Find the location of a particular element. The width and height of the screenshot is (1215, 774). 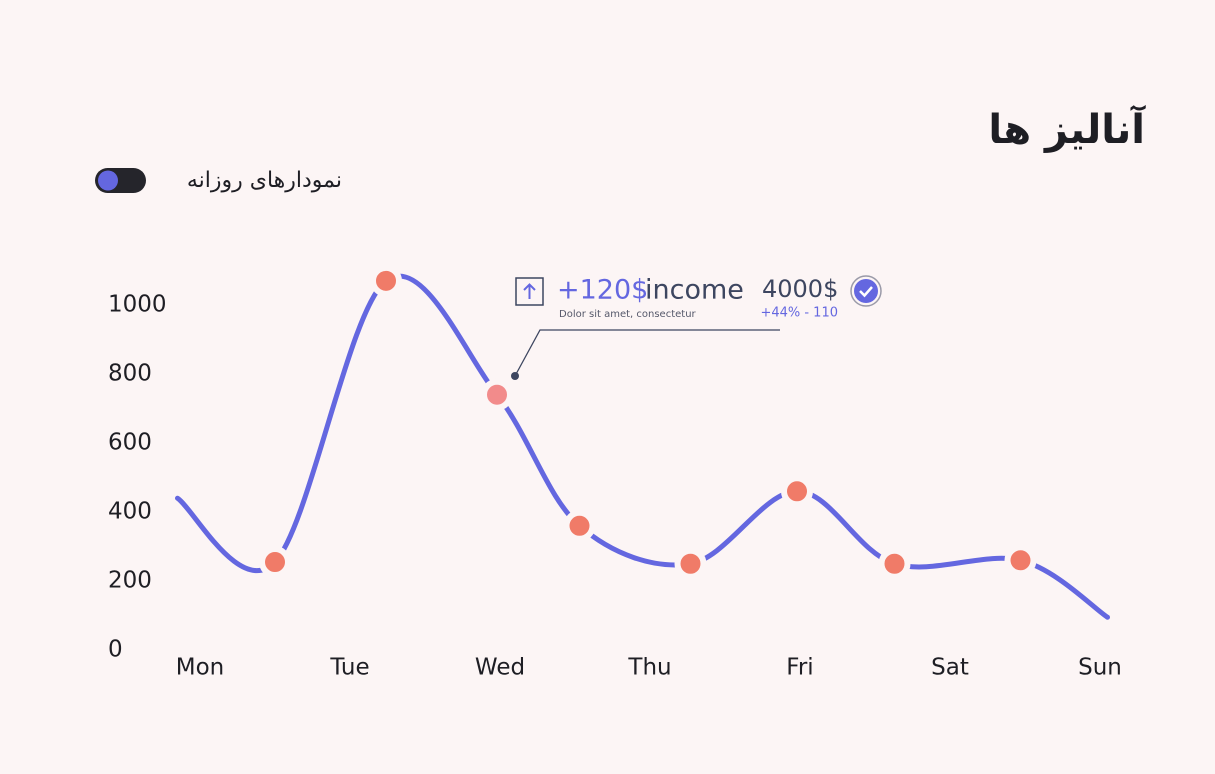

check-mark is located at coordinates (866, 292).